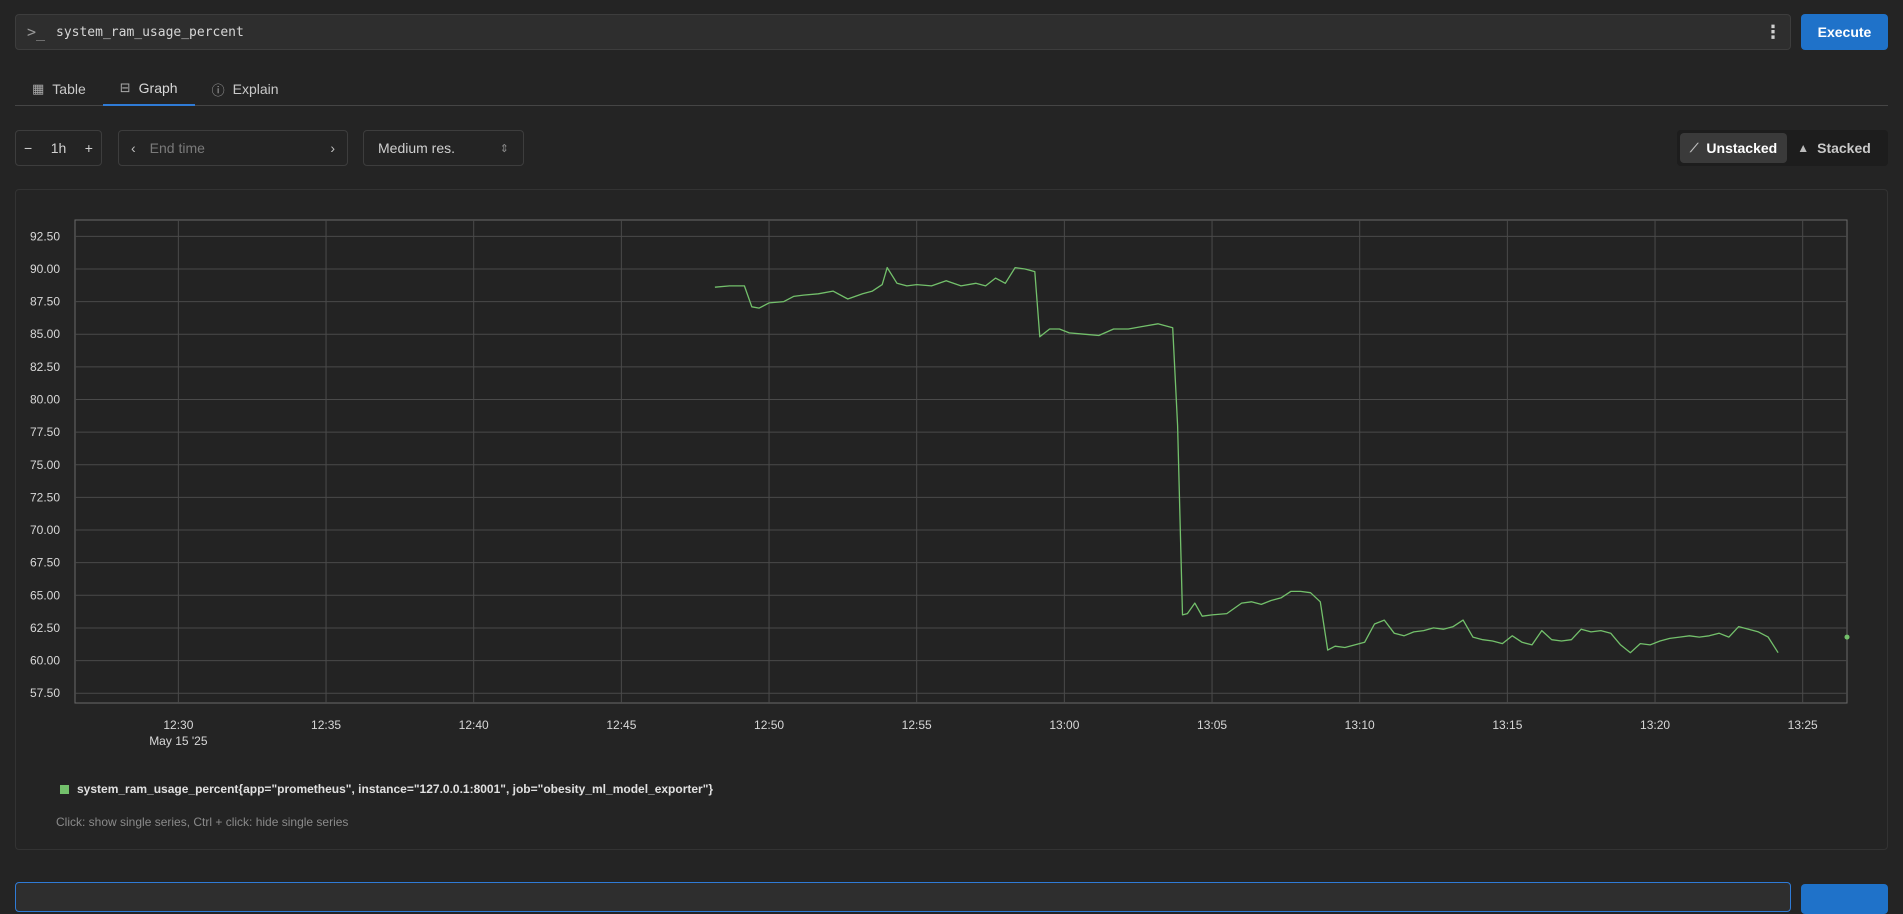  What do you see at coordinates (45, 269) in the screenshot?
I see `y-tick-label: 90.00` at bounding box center [45, 269].